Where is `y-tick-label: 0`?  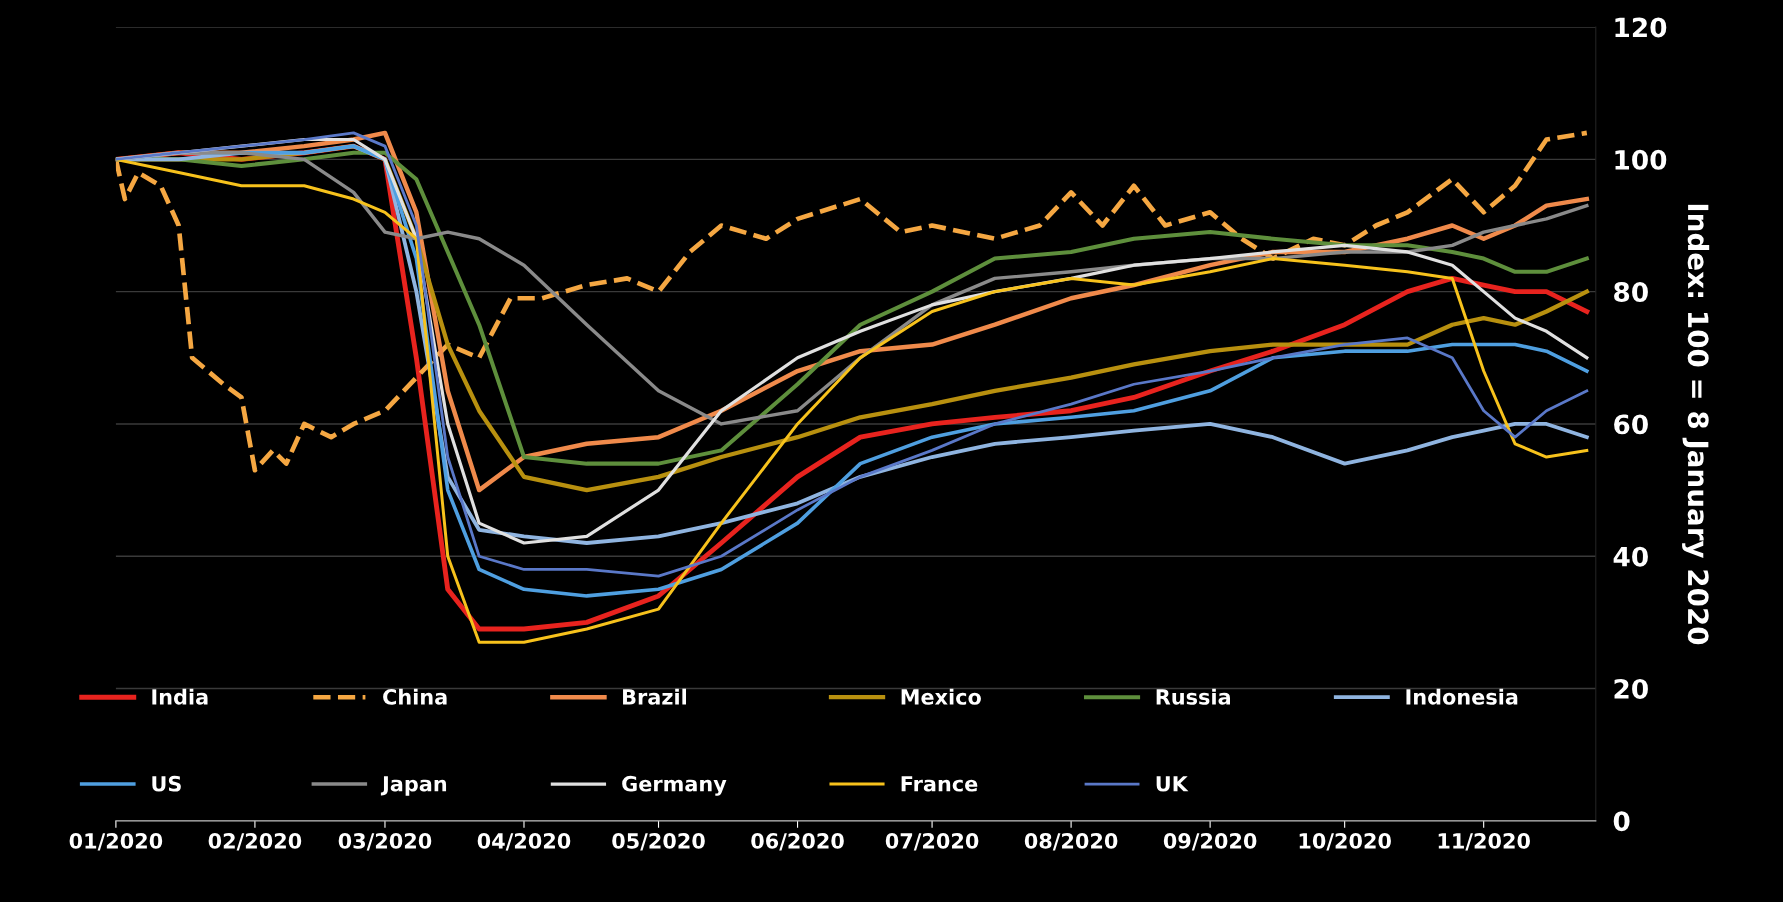 y-tick-label: 0 is located at coordinates (1621, 821).